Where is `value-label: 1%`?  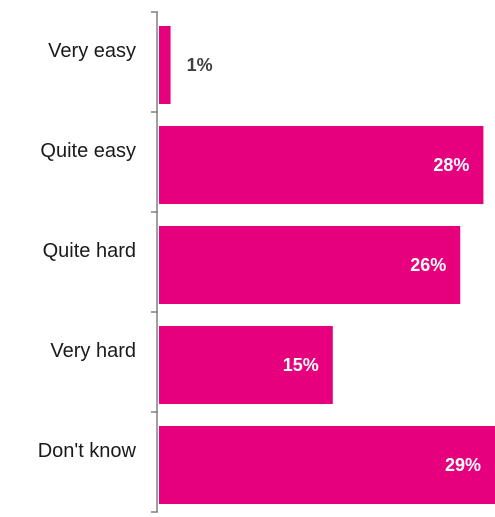
value-label: 1% is located at coordinates (200, 65).